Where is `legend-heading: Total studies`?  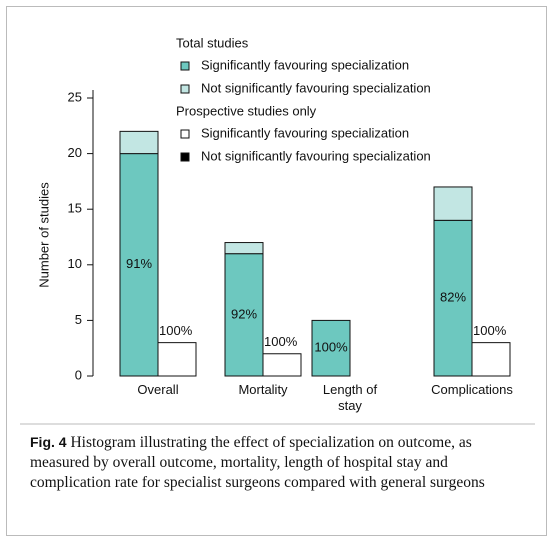
legend-heading: Total studies is located at coordinates (212, 42).